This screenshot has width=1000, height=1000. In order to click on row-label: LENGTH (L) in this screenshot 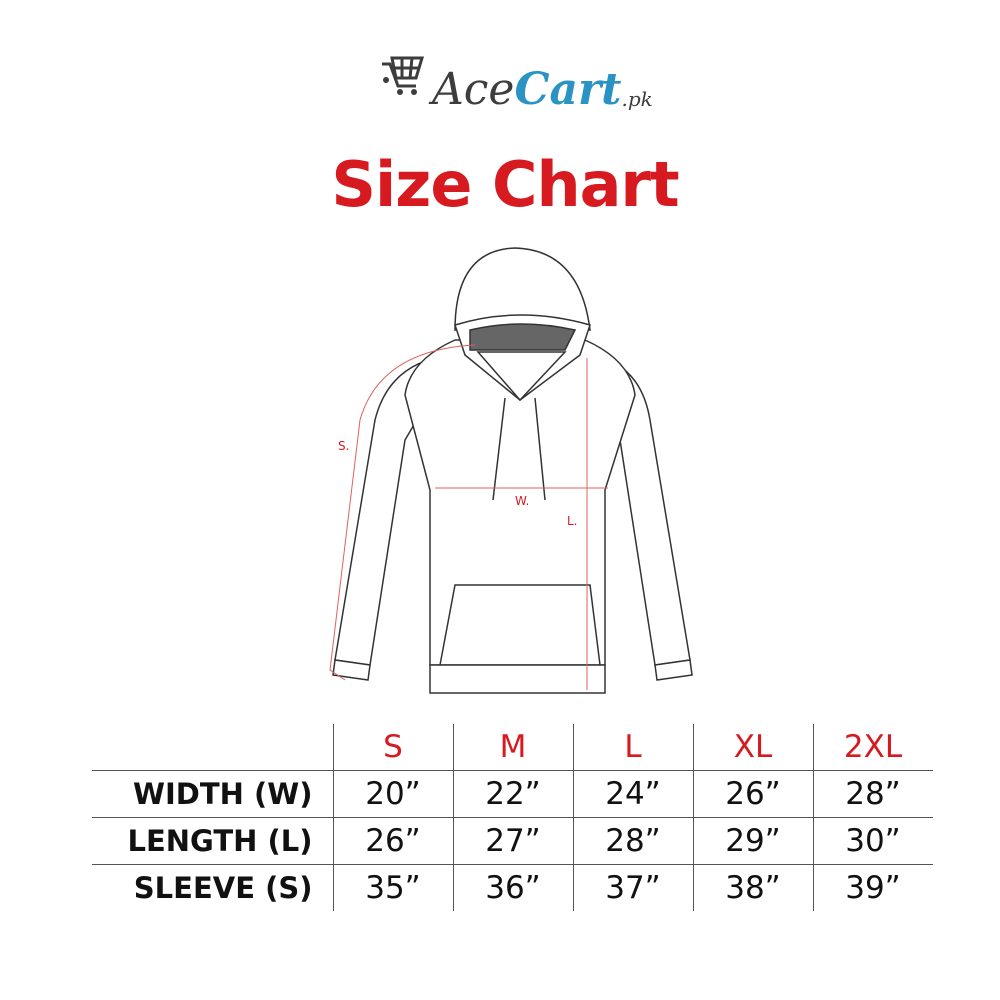, I will do `click(212, 841)`.